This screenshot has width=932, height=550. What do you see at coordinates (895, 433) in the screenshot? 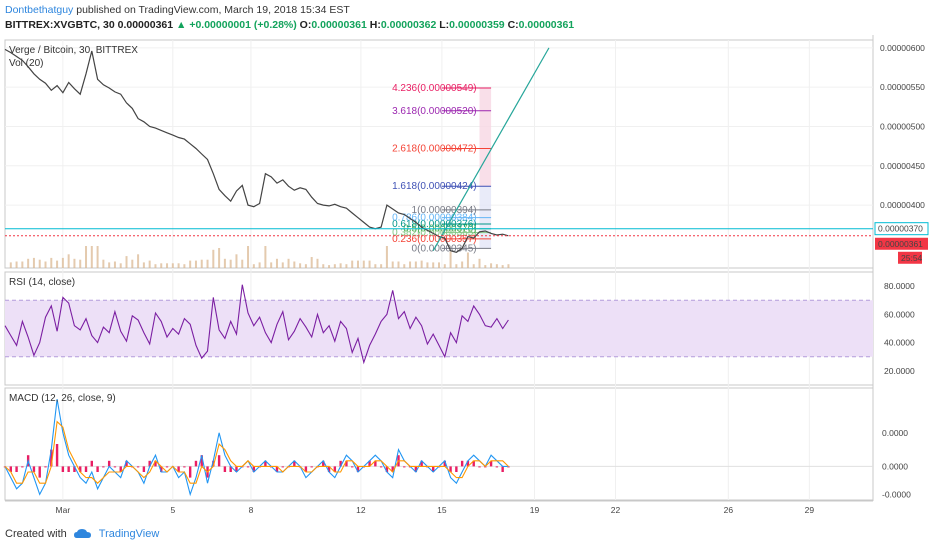
I see `macd-tick-label: 0.0000` at bounding box center [895, 433].